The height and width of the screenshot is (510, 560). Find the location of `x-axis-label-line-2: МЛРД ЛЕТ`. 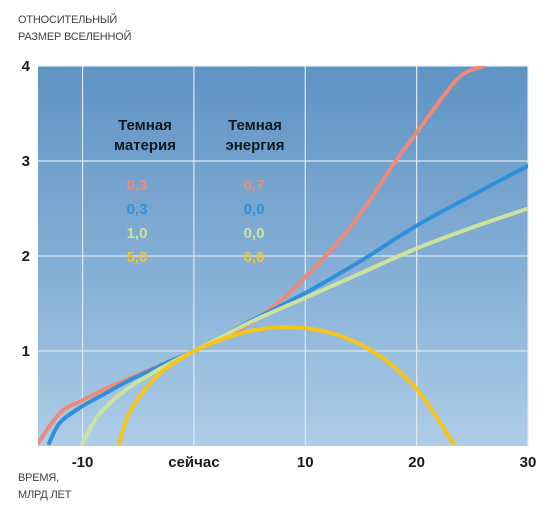

x-axis-label-line-2: МЛРД ЛЕТ is located at coordinates (45, 495).